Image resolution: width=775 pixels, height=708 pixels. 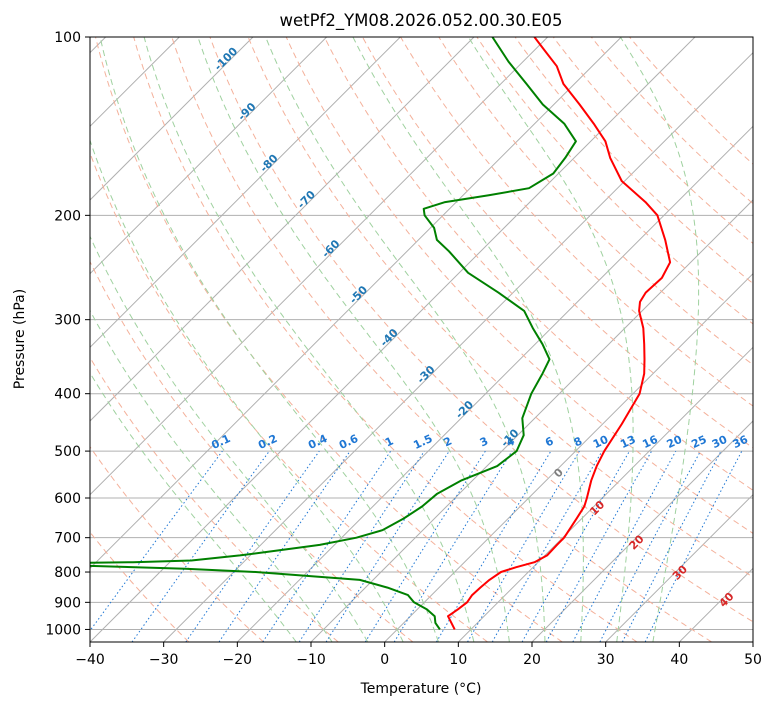 I want to click on x-tick-label: −10, so click(x=311, y=660).